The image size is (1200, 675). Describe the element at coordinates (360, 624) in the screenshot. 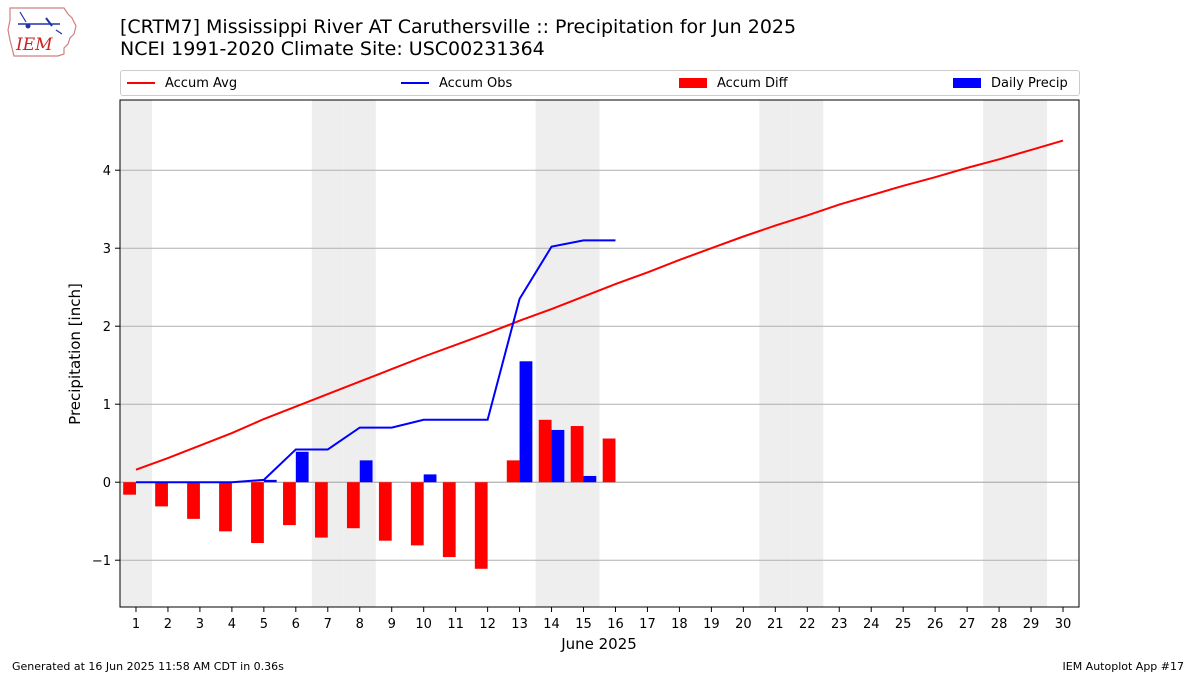

I see `x-tick-label-8: 8` at that location.